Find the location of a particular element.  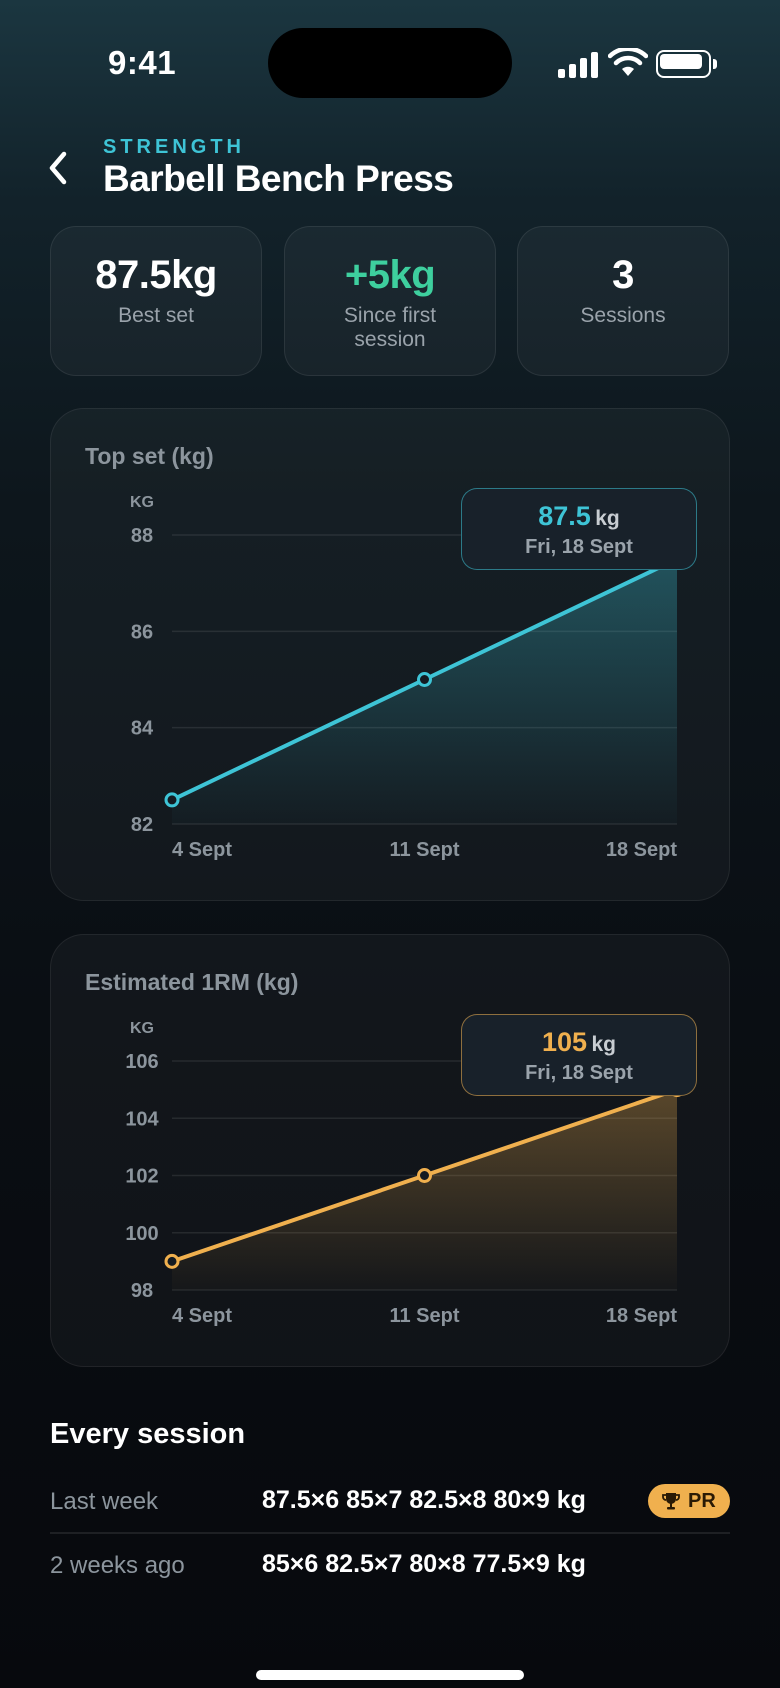

chart-title: Top set (kg) is located at coordinates (149, 456).